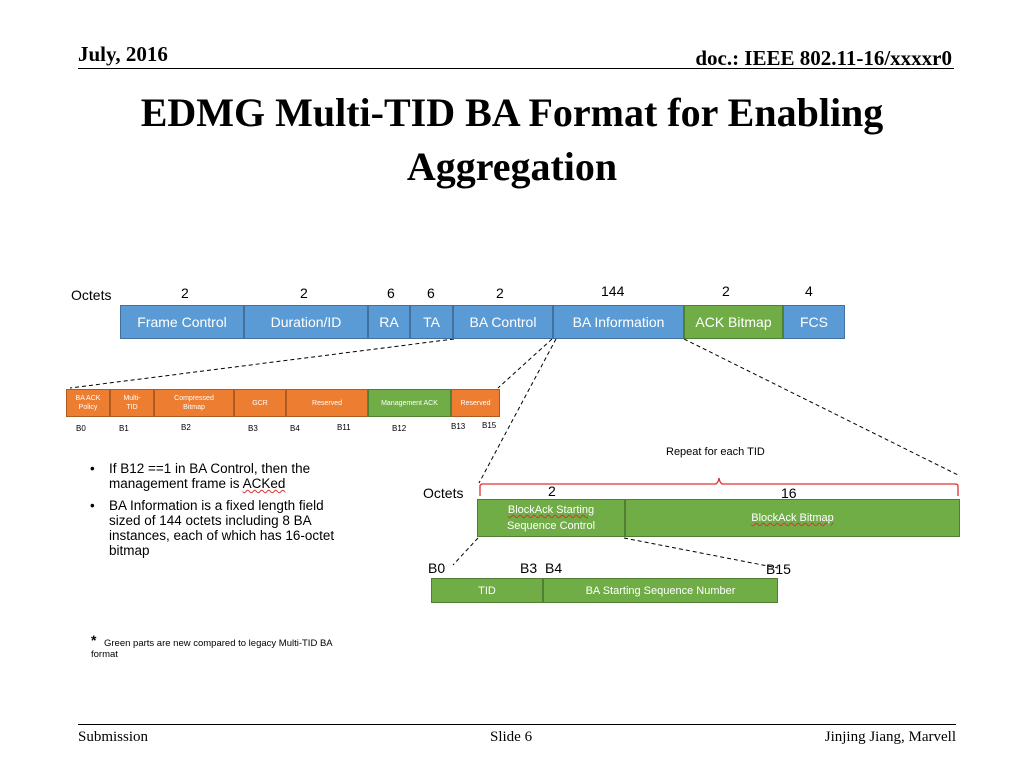 The width and height of the screenshot is (1024, 768). Describe the element at coordinates (399, 428) in the screenshot. I see `bit-b12: B12` at that location.